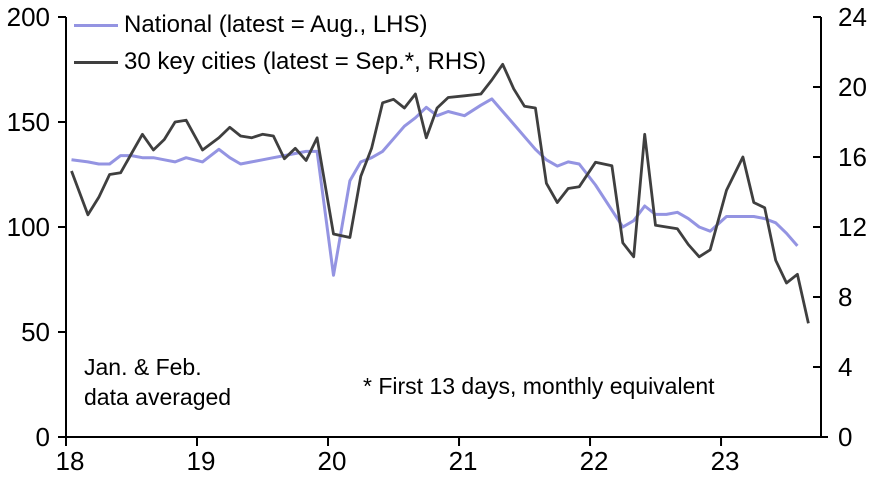 This screenshot has height=482, width=873. I want to click on x-axis-tick-label: 18, so click(70, 461).